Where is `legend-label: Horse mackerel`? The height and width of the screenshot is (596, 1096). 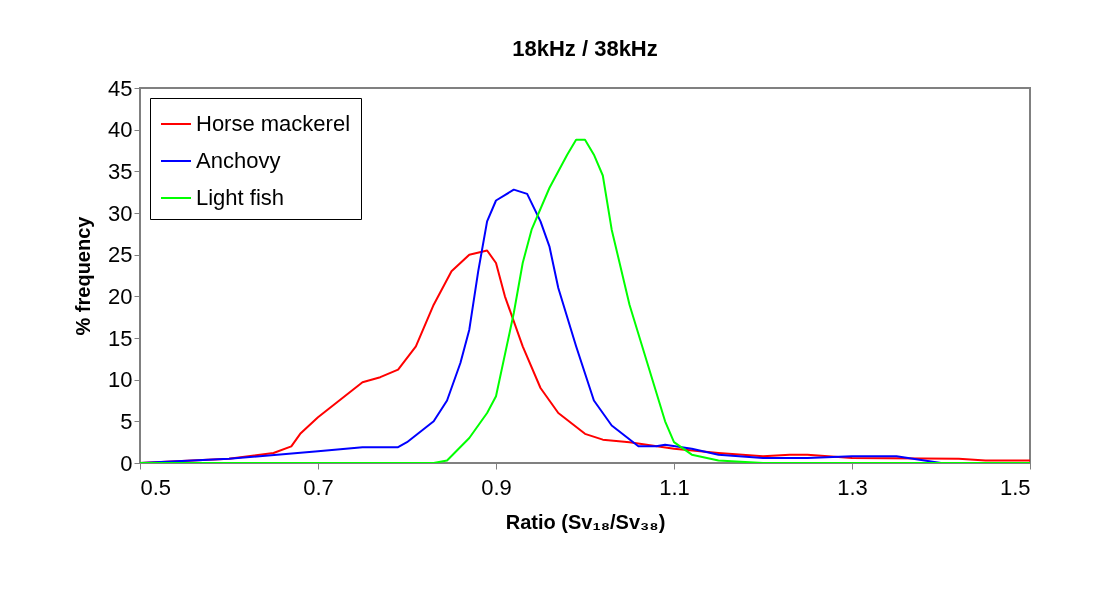 legend-label: Horse mackerel is located at coordinates (273, 123).